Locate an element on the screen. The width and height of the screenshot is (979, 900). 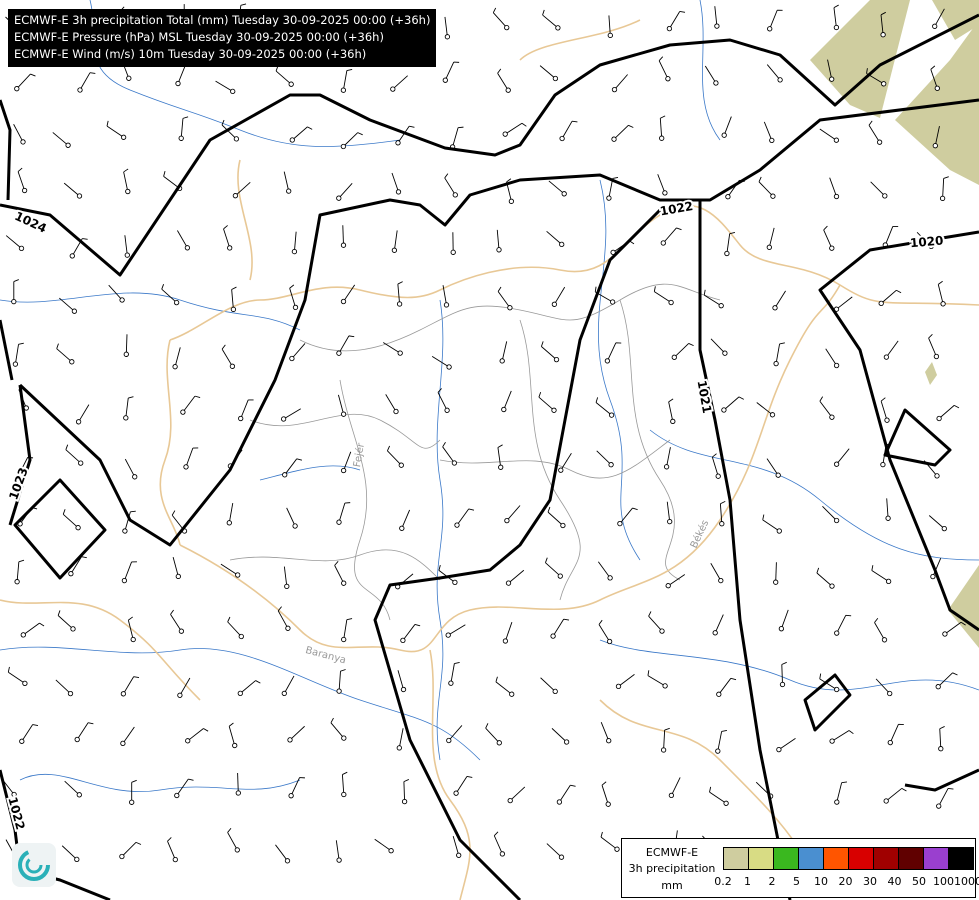
isobar-1024-left is located at coordinates (6, 150).